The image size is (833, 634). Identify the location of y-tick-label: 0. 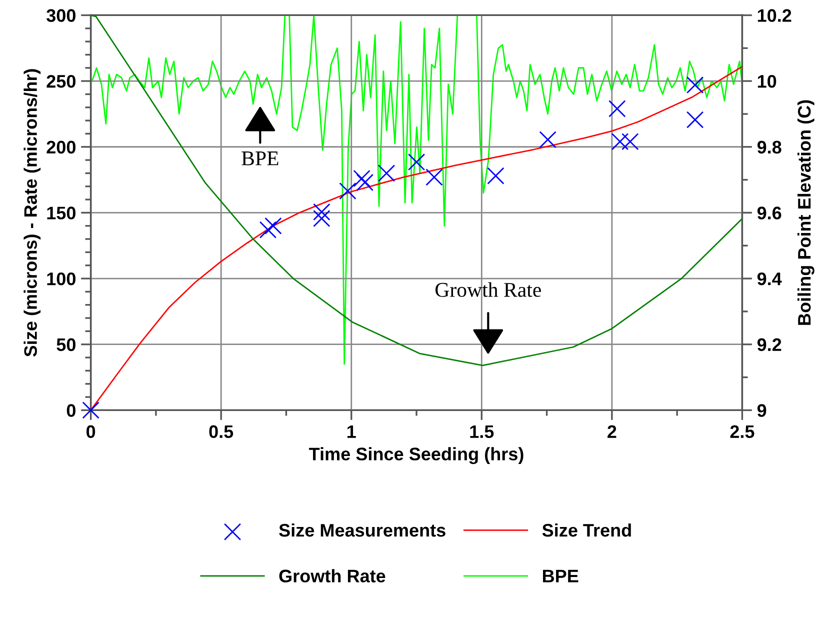
(71, 410).